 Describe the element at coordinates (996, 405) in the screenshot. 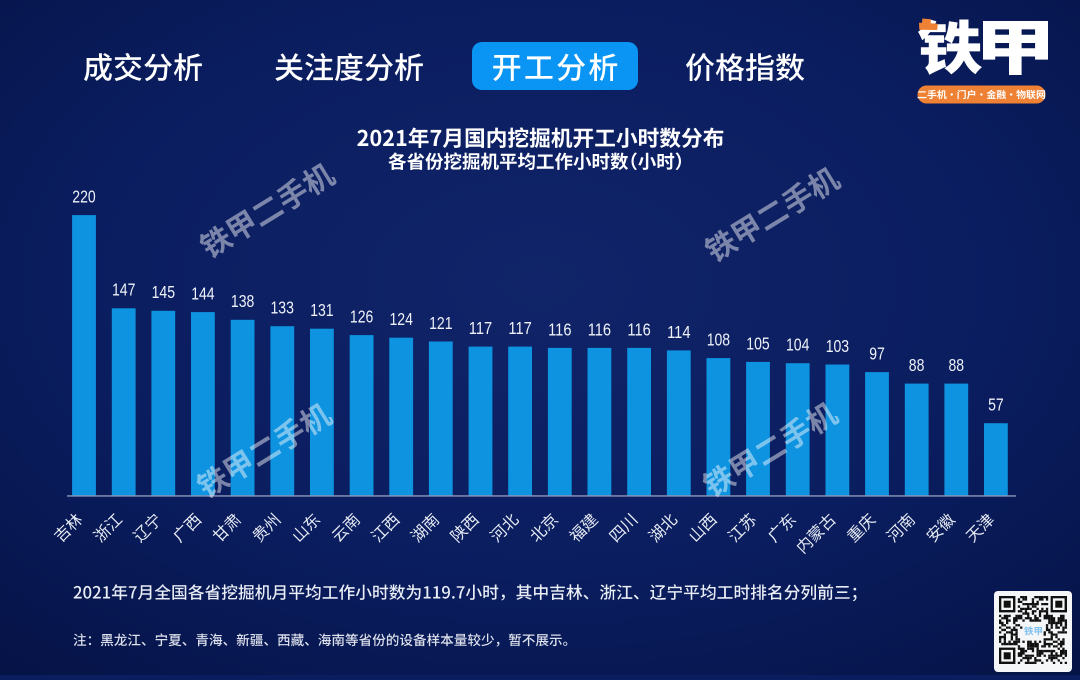

I see `svg-text: 57` at that location.